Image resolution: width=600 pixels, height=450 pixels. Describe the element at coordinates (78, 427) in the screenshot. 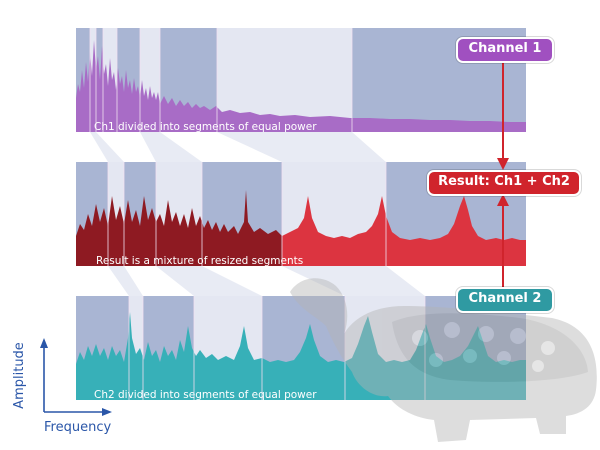

I see `x-axis-label: Frequency` at that location.